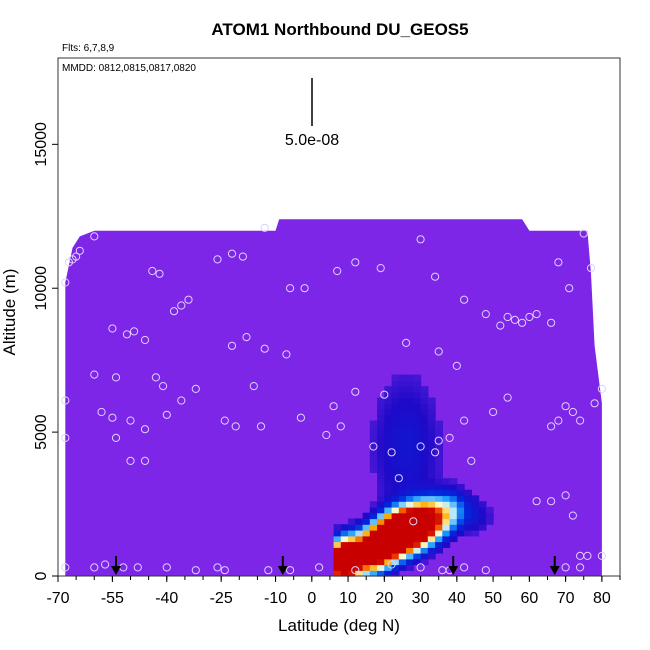 Image resolution: width=650 pixels, height=650 pixels. Describe the element at coordinates (166, 598) in the screenshot. I see `x-tick-label: -40` at that location.